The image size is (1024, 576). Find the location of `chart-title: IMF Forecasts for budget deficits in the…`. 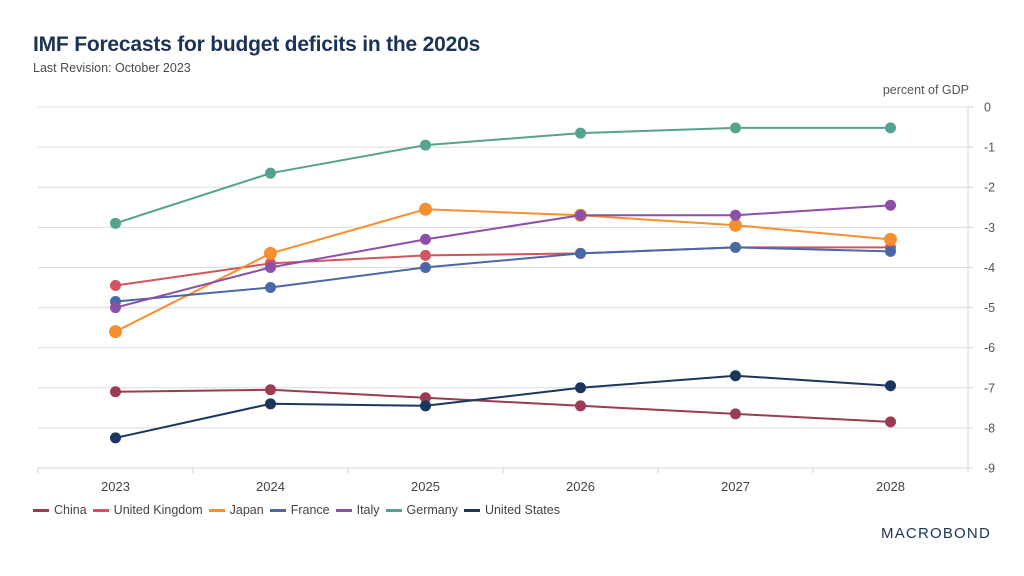

chart-title: IMF Forecasts for budget deficits in the… is located at coordinates (257, 44).